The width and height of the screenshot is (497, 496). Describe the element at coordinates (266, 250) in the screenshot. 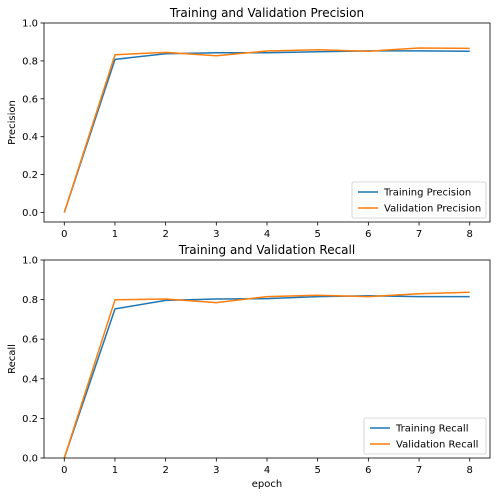

I see `chart-title: Training and Validation Recall` at that location.